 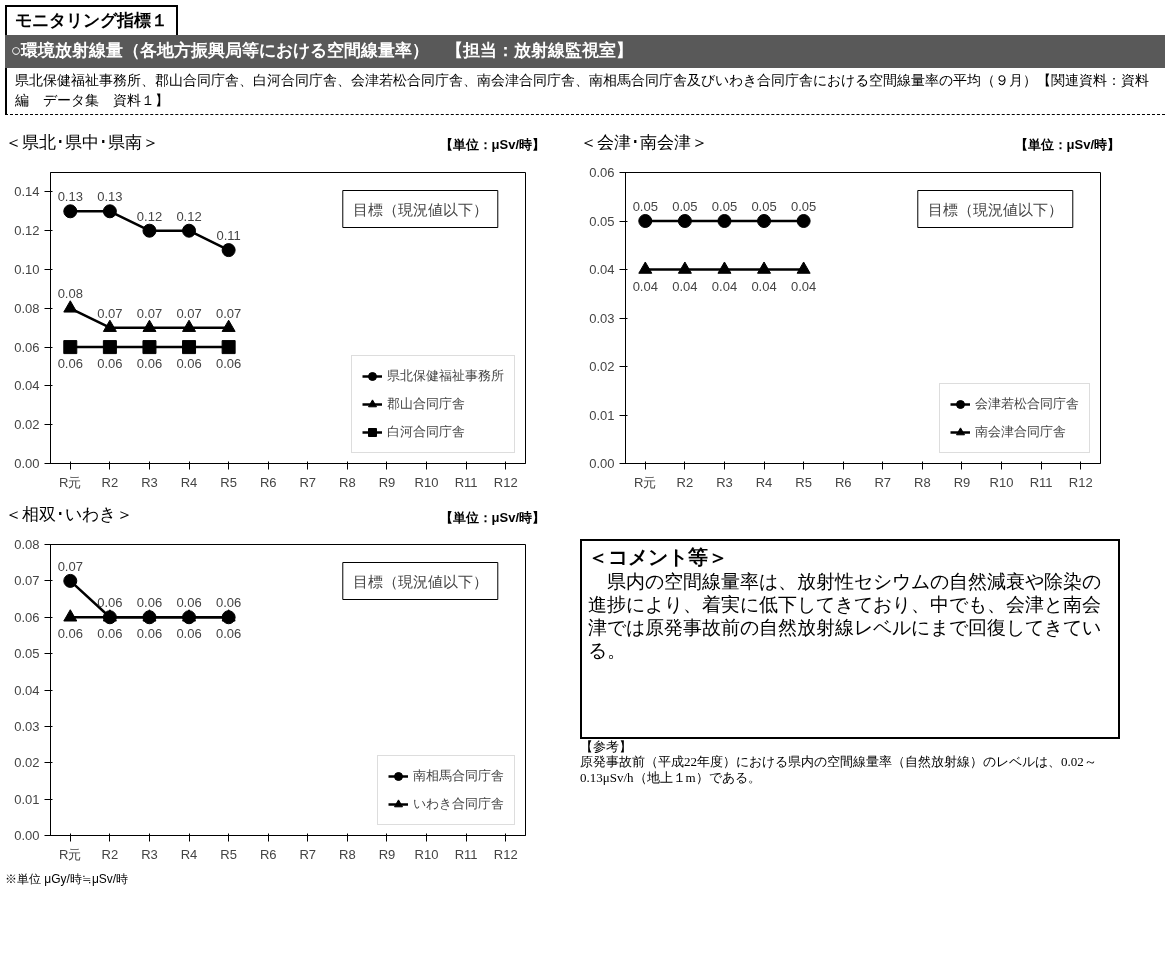 What do you see at coordinates (606, 746) in the screenshot?
I see `text: 【参考】` at bounding box center [606, 746].